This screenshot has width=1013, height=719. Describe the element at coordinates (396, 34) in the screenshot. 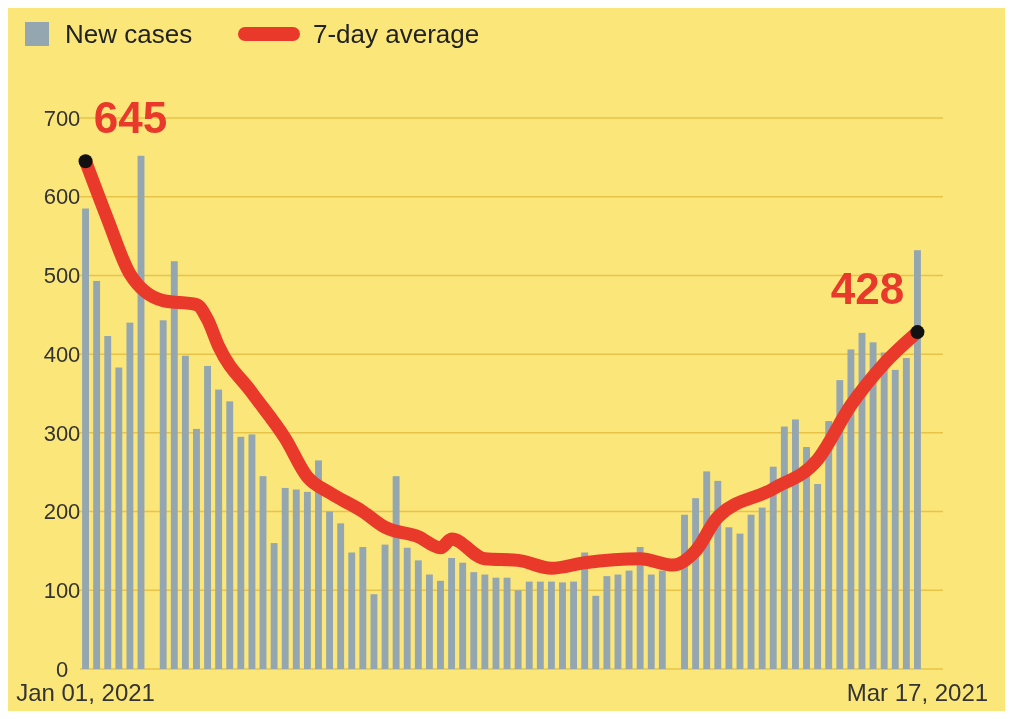

I see `legend-label: 7-day average` at that location.